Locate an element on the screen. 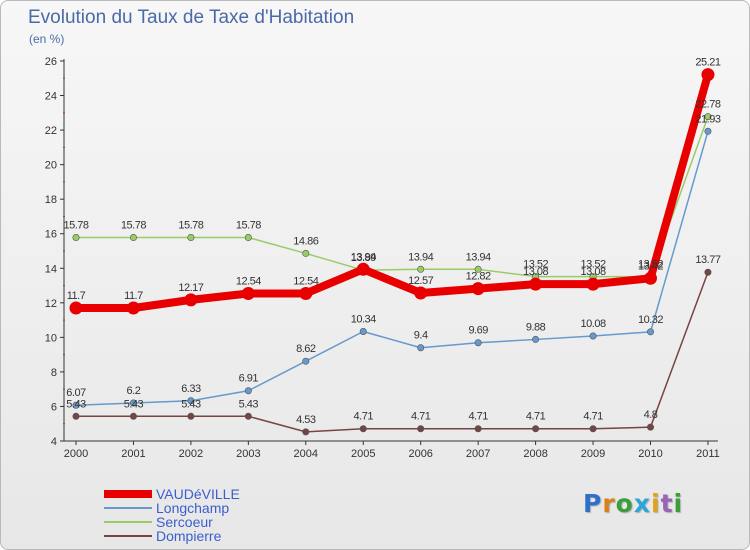 The width and height of the screenshot is (750, 550). x-tick-label: 2011 is located at coordinates (708, 454).